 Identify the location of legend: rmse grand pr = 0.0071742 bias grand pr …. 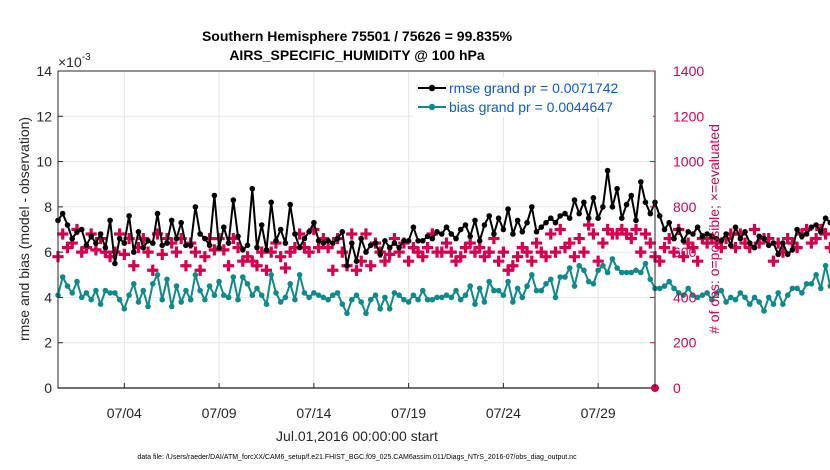
(533, 97).